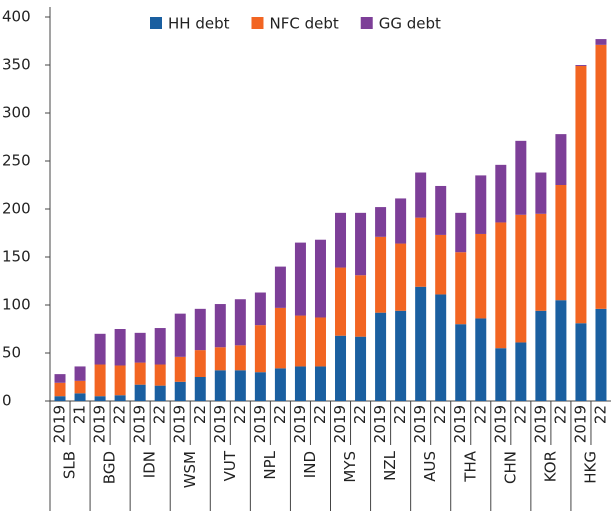  I want to click on group-label: AUS, so click(430, 466).